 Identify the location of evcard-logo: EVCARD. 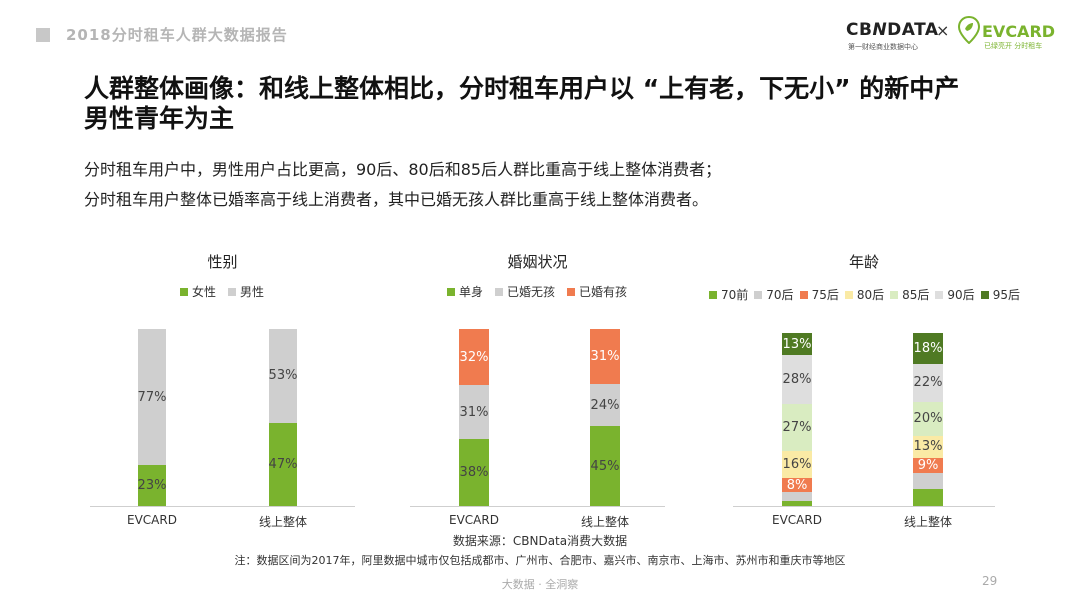
(1019, 31).